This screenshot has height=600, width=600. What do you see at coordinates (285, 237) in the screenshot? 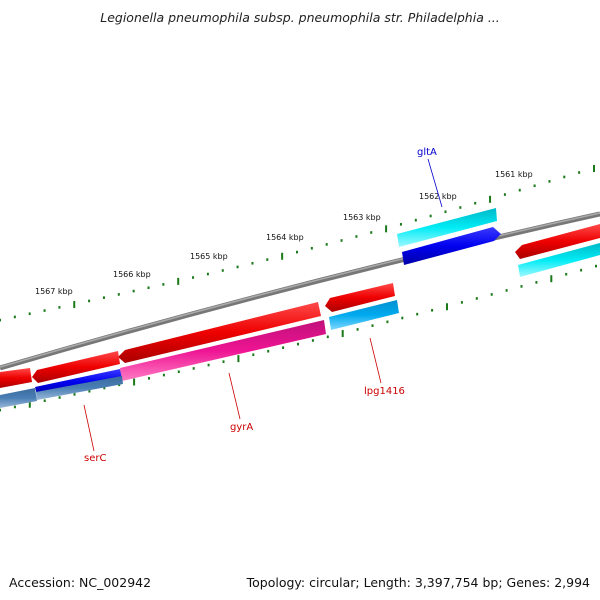
I see `tick-label-1564: 1564 kbp` at bounding box center [285, 237].